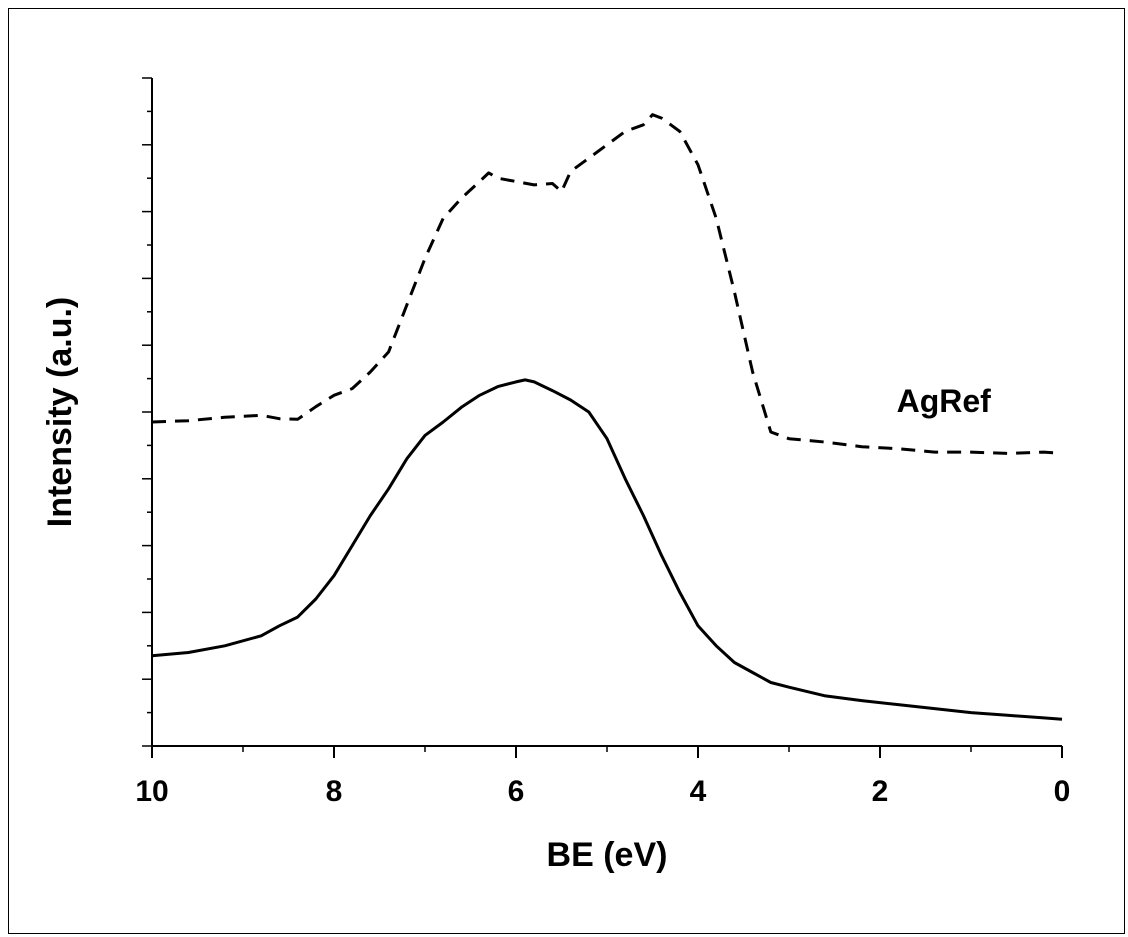 Image resolution: width=1128 pixels, height=937 pixels. I want to click on x-tick-label: 2, so click(880, 791).